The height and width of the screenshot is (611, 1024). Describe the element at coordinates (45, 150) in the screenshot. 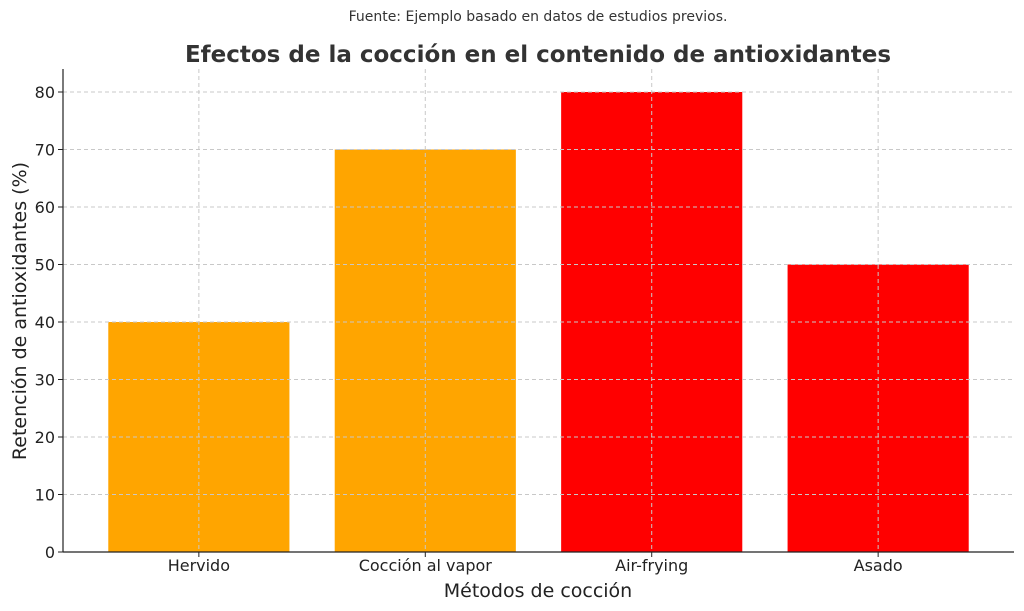

I see `y-tick-label: 70` at that location.